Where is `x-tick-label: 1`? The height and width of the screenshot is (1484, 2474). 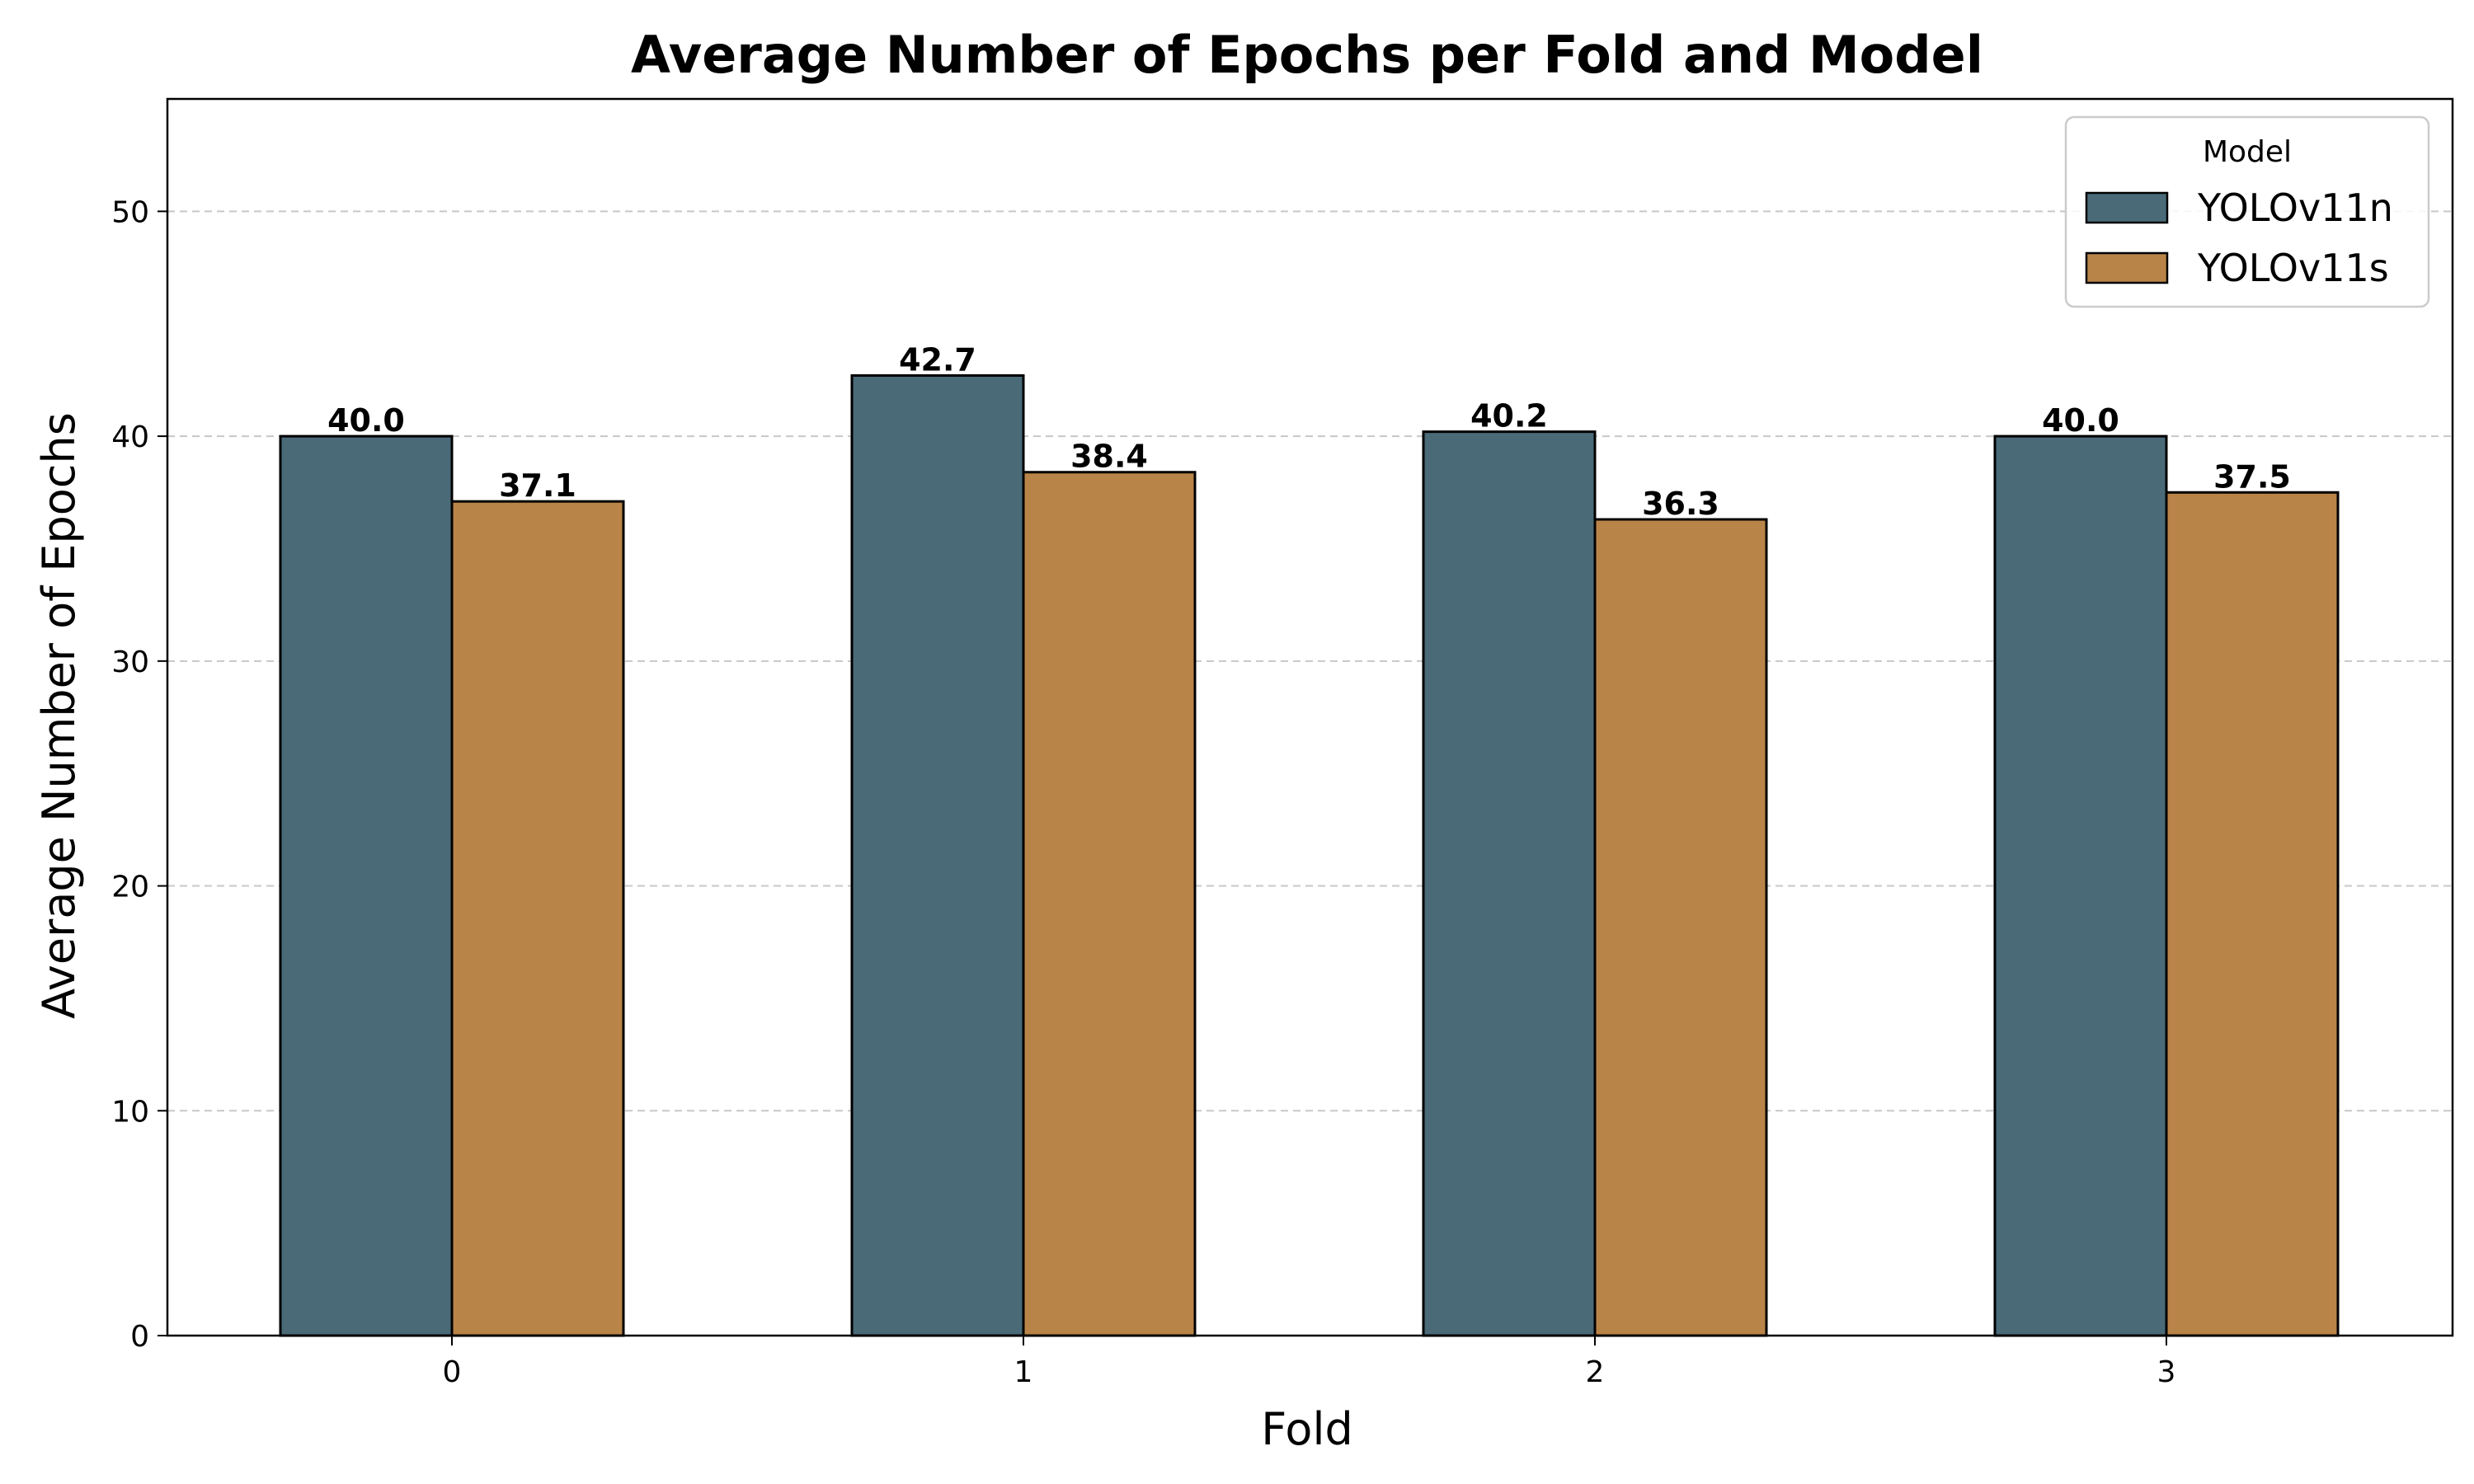
x-tick-label: 1 is located at coordinates (1023, 1372).